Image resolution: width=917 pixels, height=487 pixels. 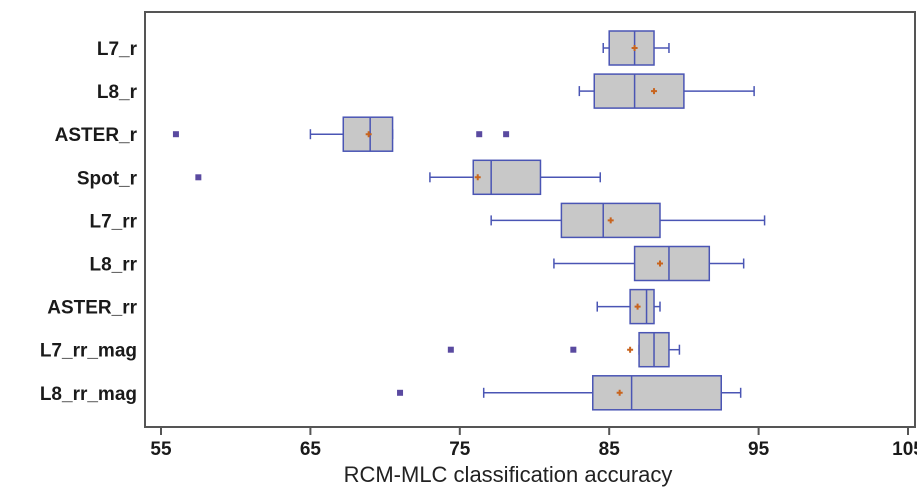 What do you see at coordinates (533, 443) in the screenshot?
I see `x-axis-ticks: 55 65 75 85 95 105` at bounding box center [533, 443].